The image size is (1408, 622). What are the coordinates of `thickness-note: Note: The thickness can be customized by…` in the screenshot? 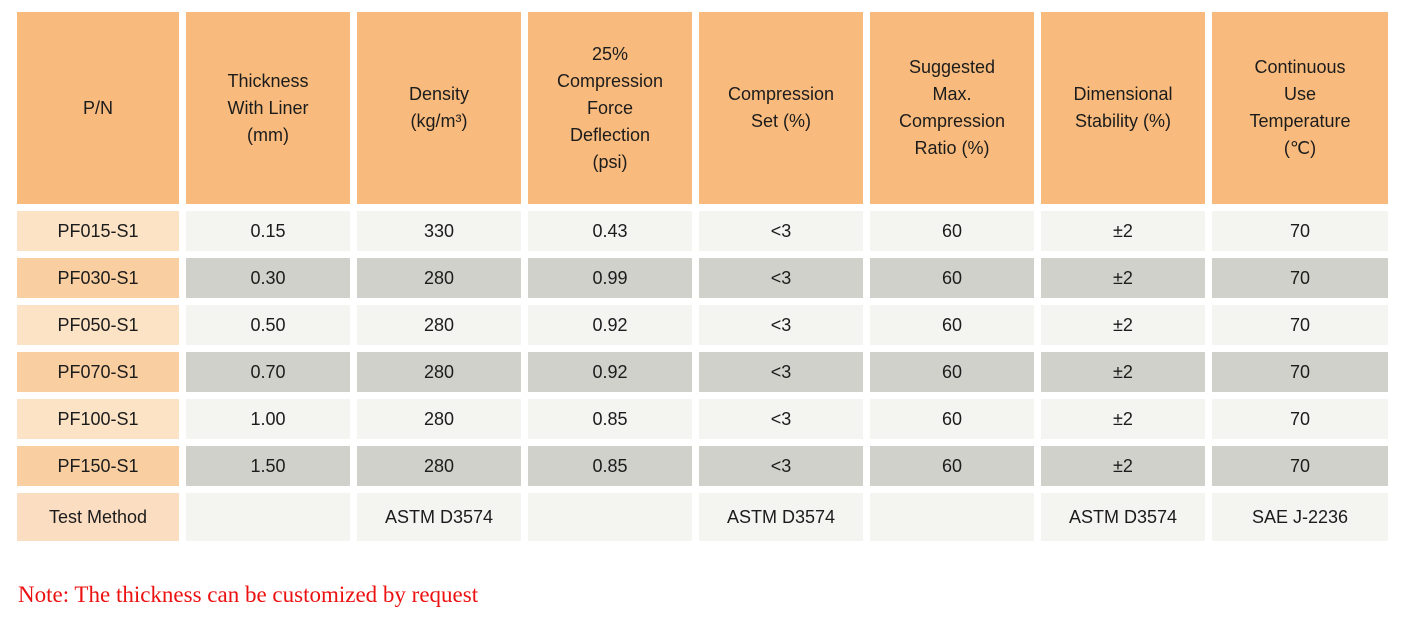 It's located at (248, 594).